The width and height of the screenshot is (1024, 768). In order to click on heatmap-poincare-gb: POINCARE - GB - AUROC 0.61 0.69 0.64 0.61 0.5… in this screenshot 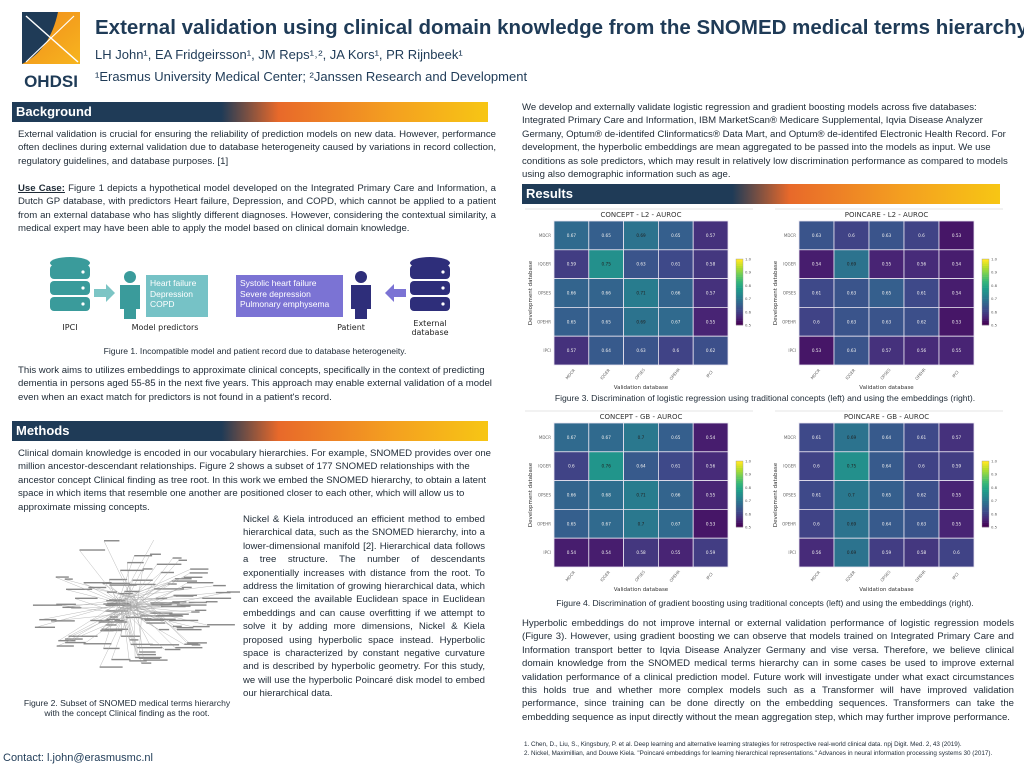, I will do `click(888, 501)`.